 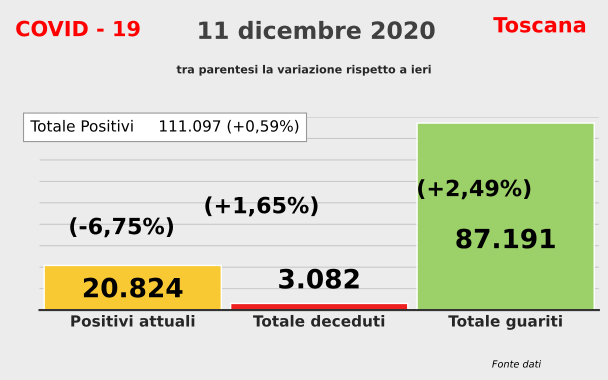 I want to click on chart-subtitle: tra parentesi la variazione rispetto a ieri, so click(x=303, y=70).